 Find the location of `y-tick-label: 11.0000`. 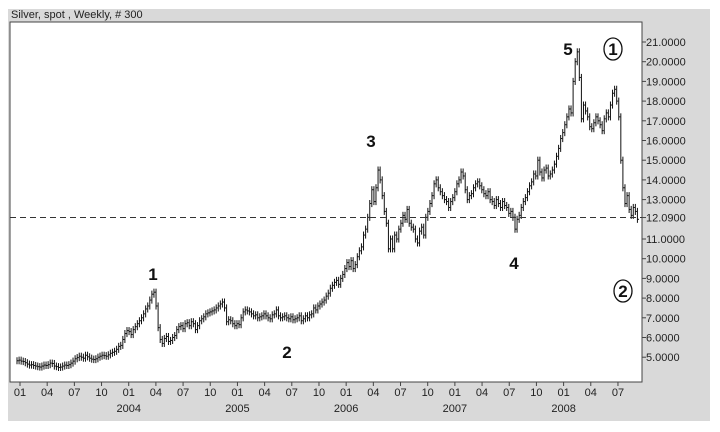

y-tick-label: 11.0000 is located at coordinates (665, 240).